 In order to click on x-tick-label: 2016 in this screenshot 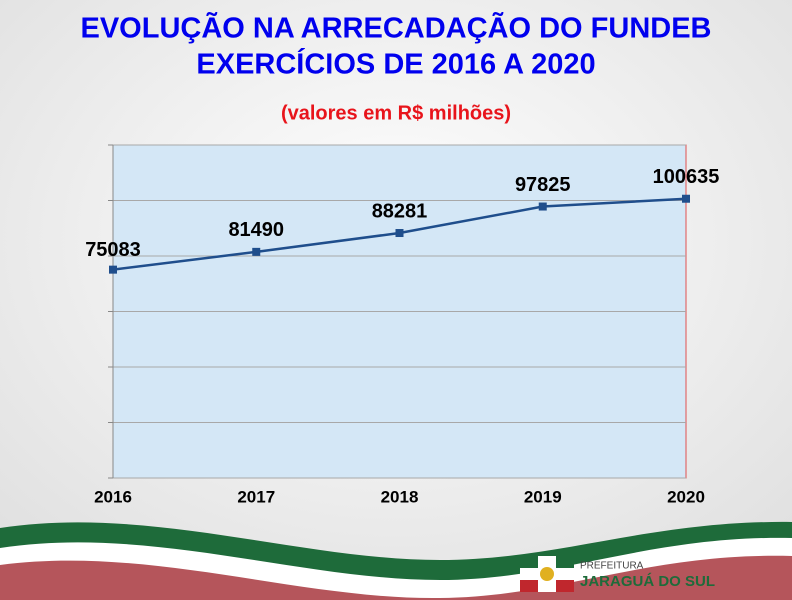, I will do `click(113, 496)`.